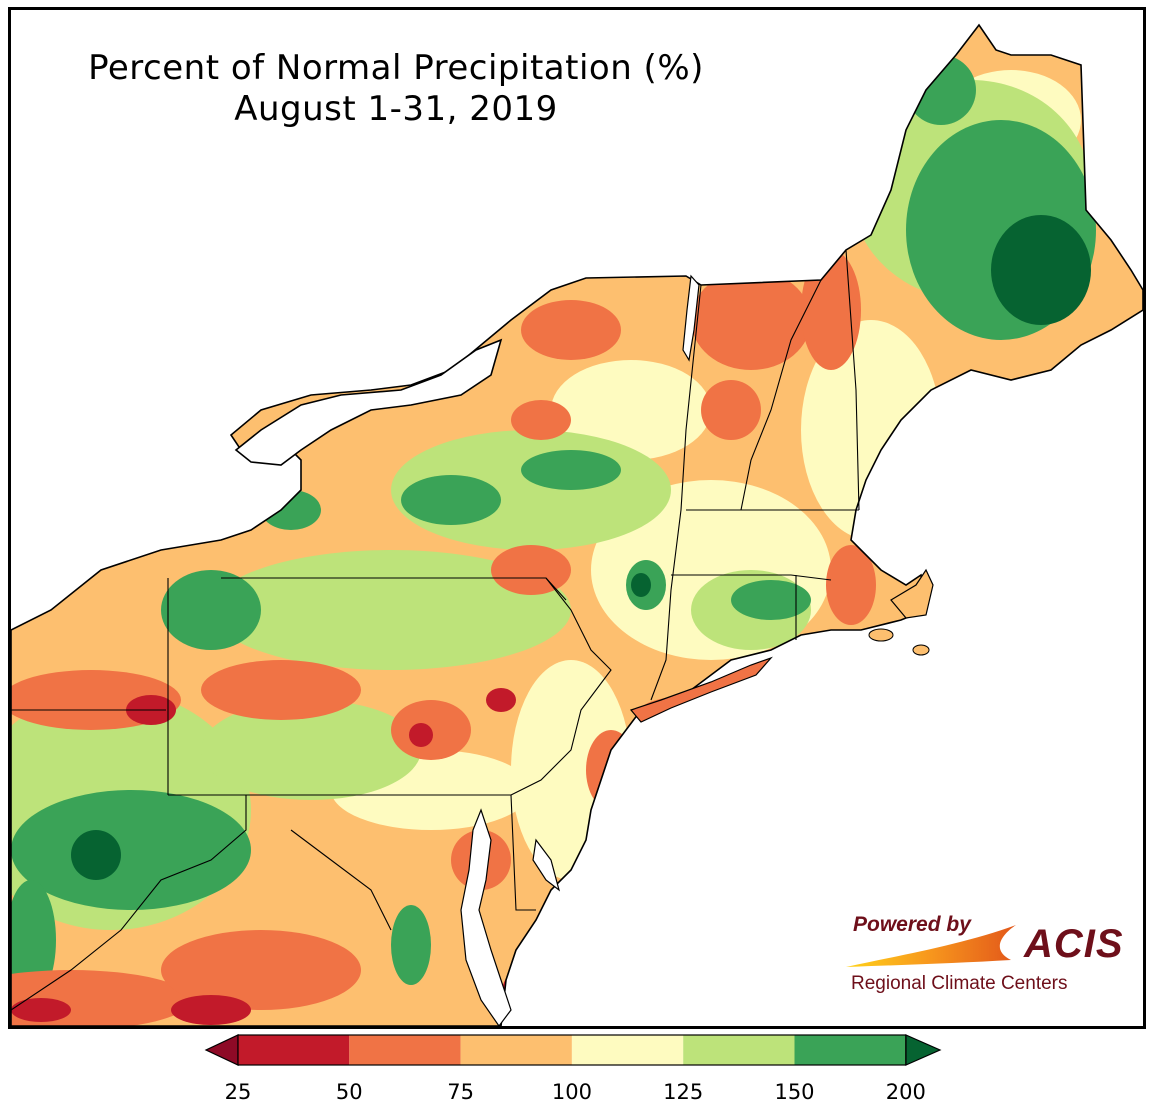 The width and height of the screenshot is (1153, 1112). I want to click on legend-colorbar, so click(573, 1050).